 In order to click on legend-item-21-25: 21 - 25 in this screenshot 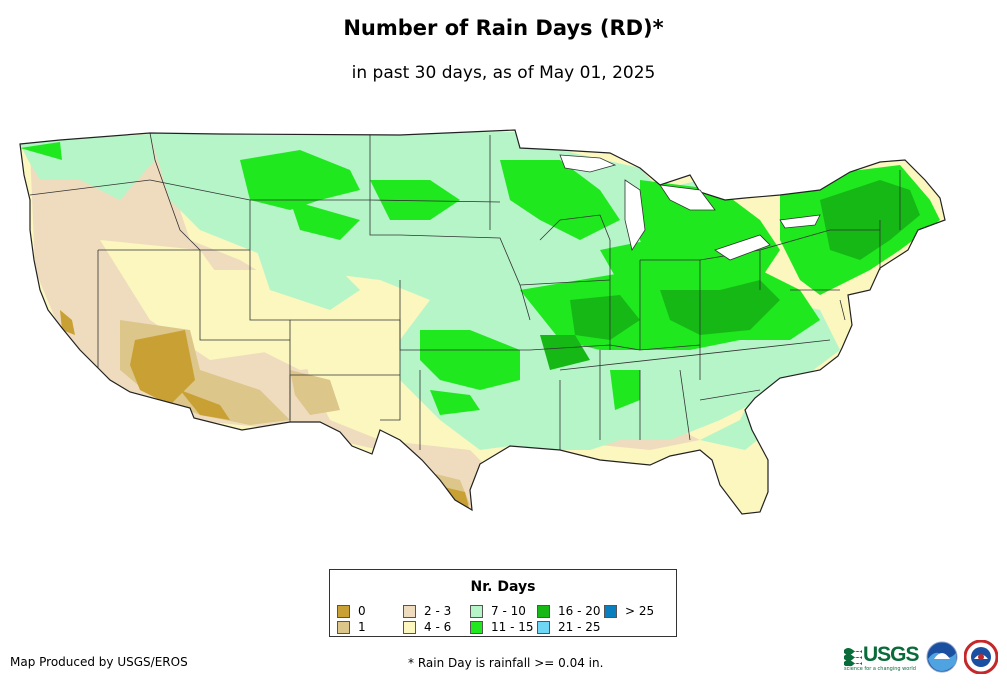, I will do `click(569, 627)`.